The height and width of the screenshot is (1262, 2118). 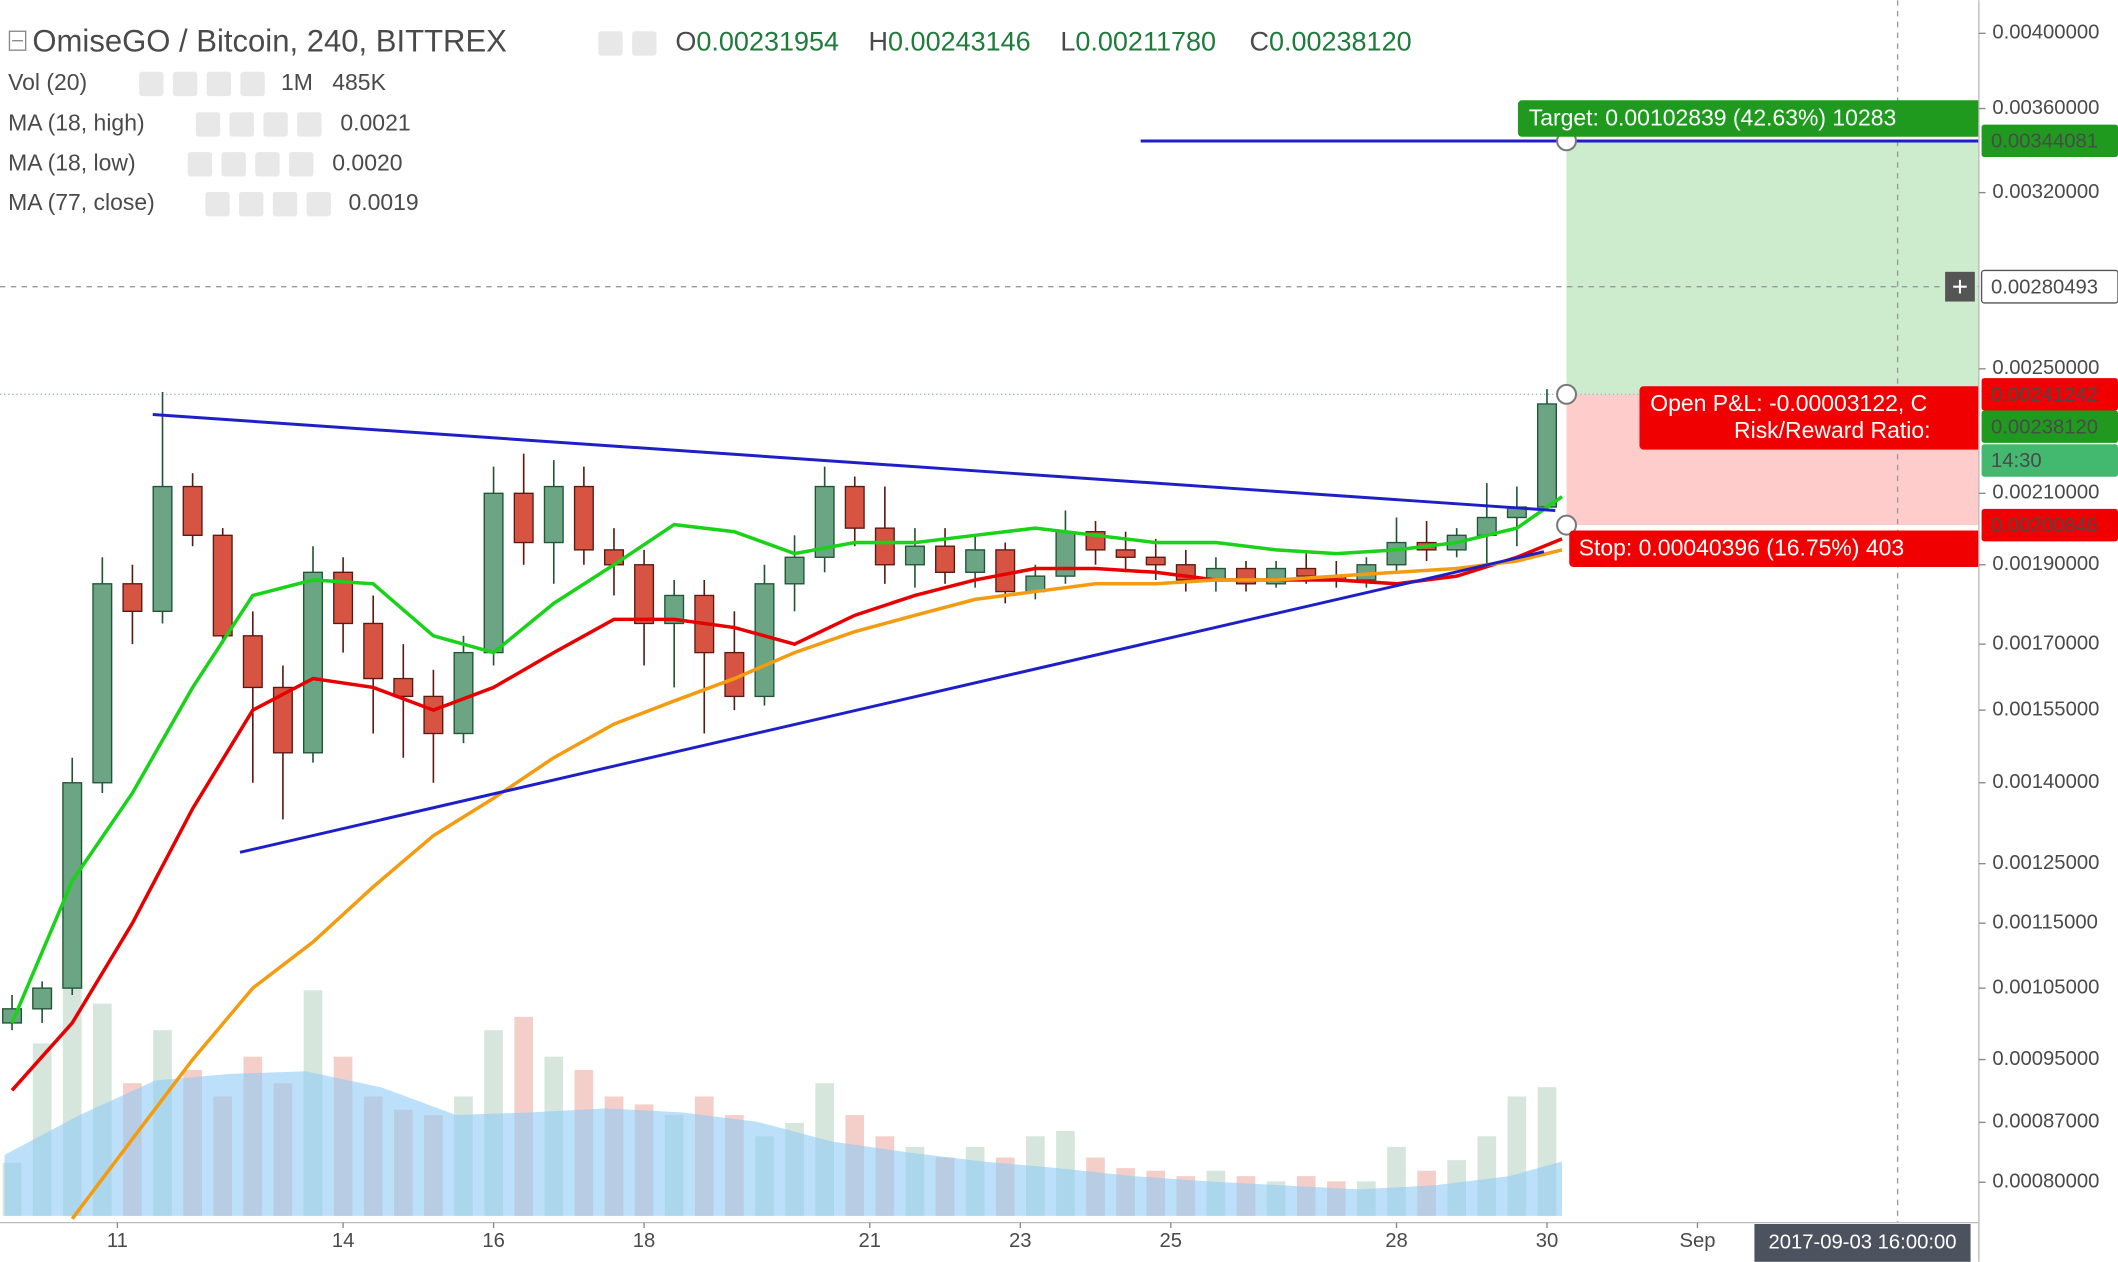 I want to click on x-tick-label: 16, so click(x=493, y=1241).